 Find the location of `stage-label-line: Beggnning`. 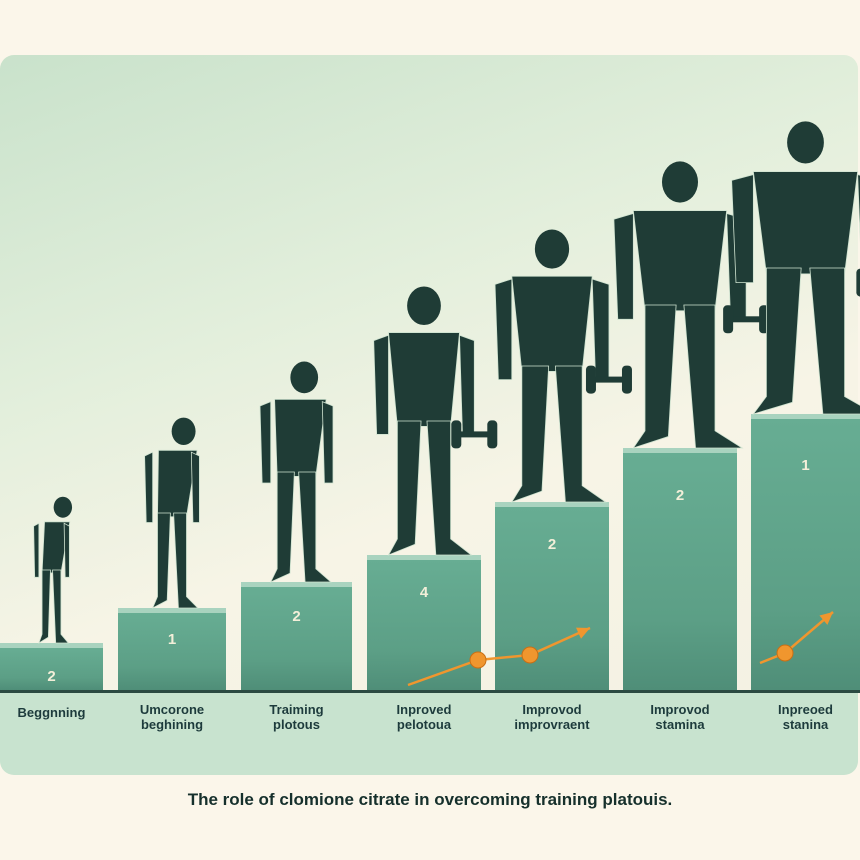

stage-label-line: Beggnning is located at coordinates (51, 712).